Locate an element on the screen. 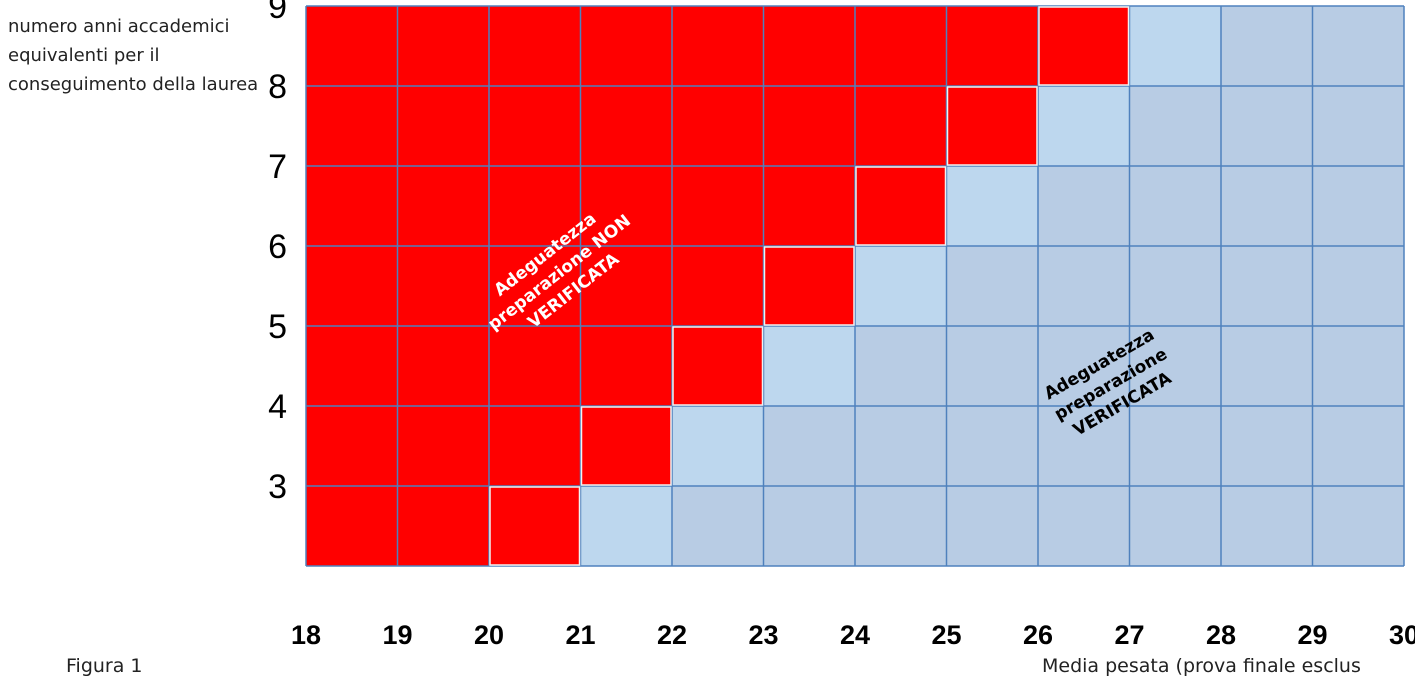  x-tick-label: 20 is located at coordinates (489, 635).